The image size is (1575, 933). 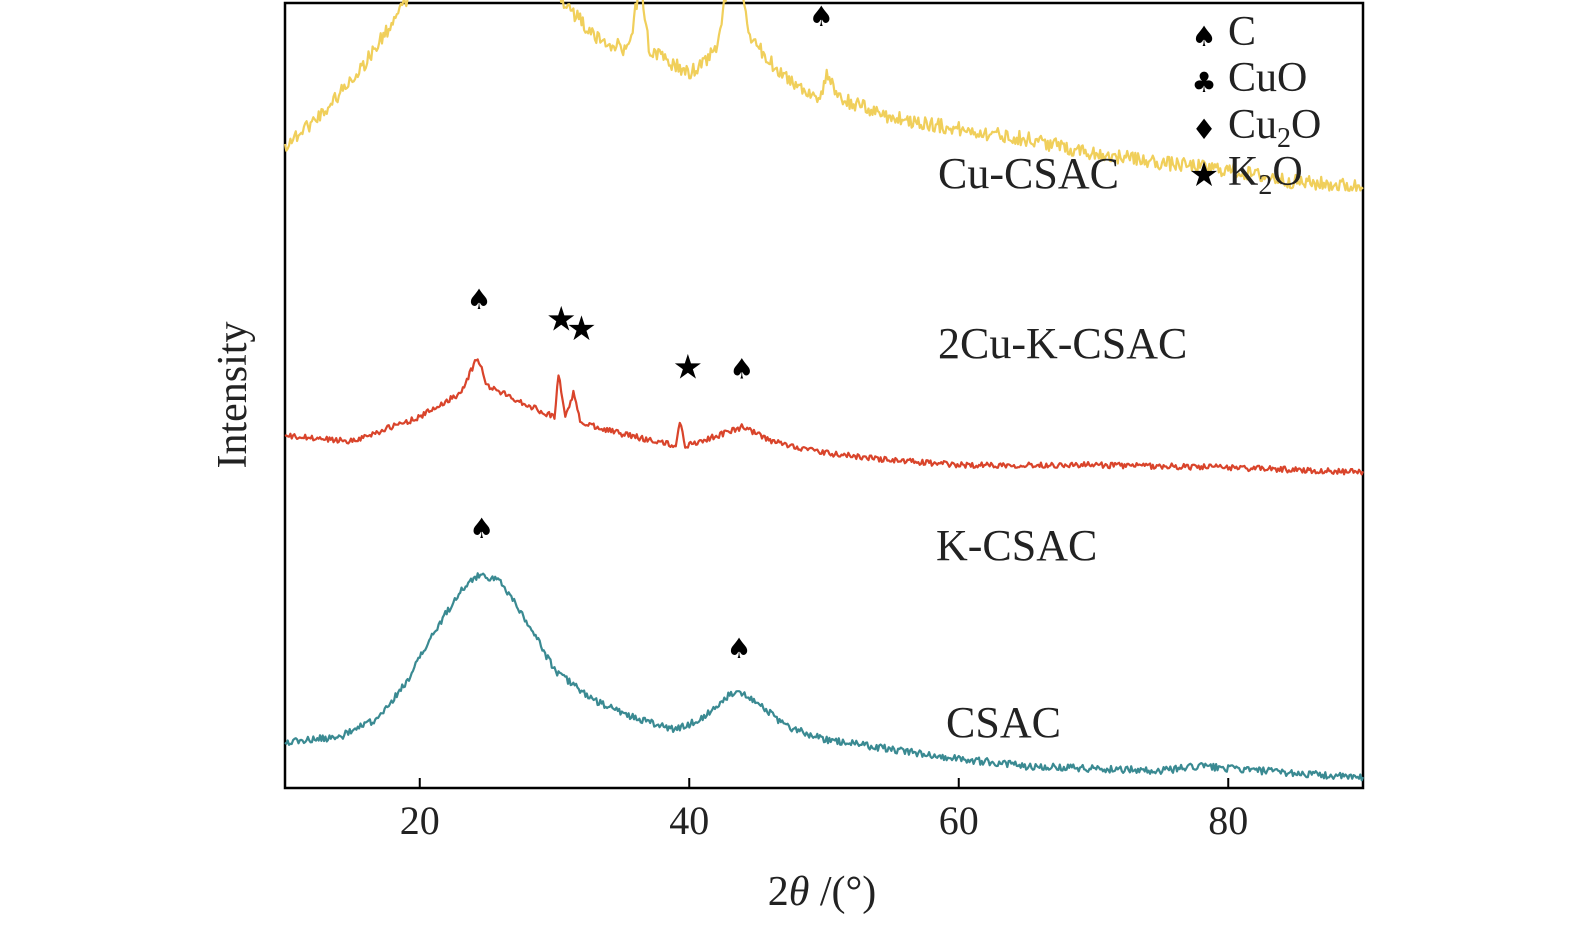 I want to click on x-axis-label-prefix: 2, so click(x=778, y=892).